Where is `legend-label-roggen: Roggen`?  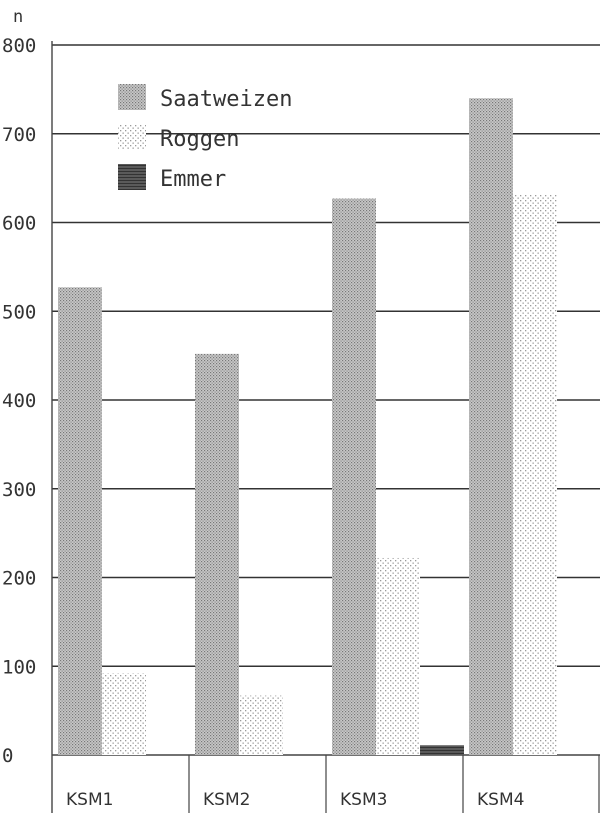
legend-label-roggen: Roggen is located at coordinates (199, 139).